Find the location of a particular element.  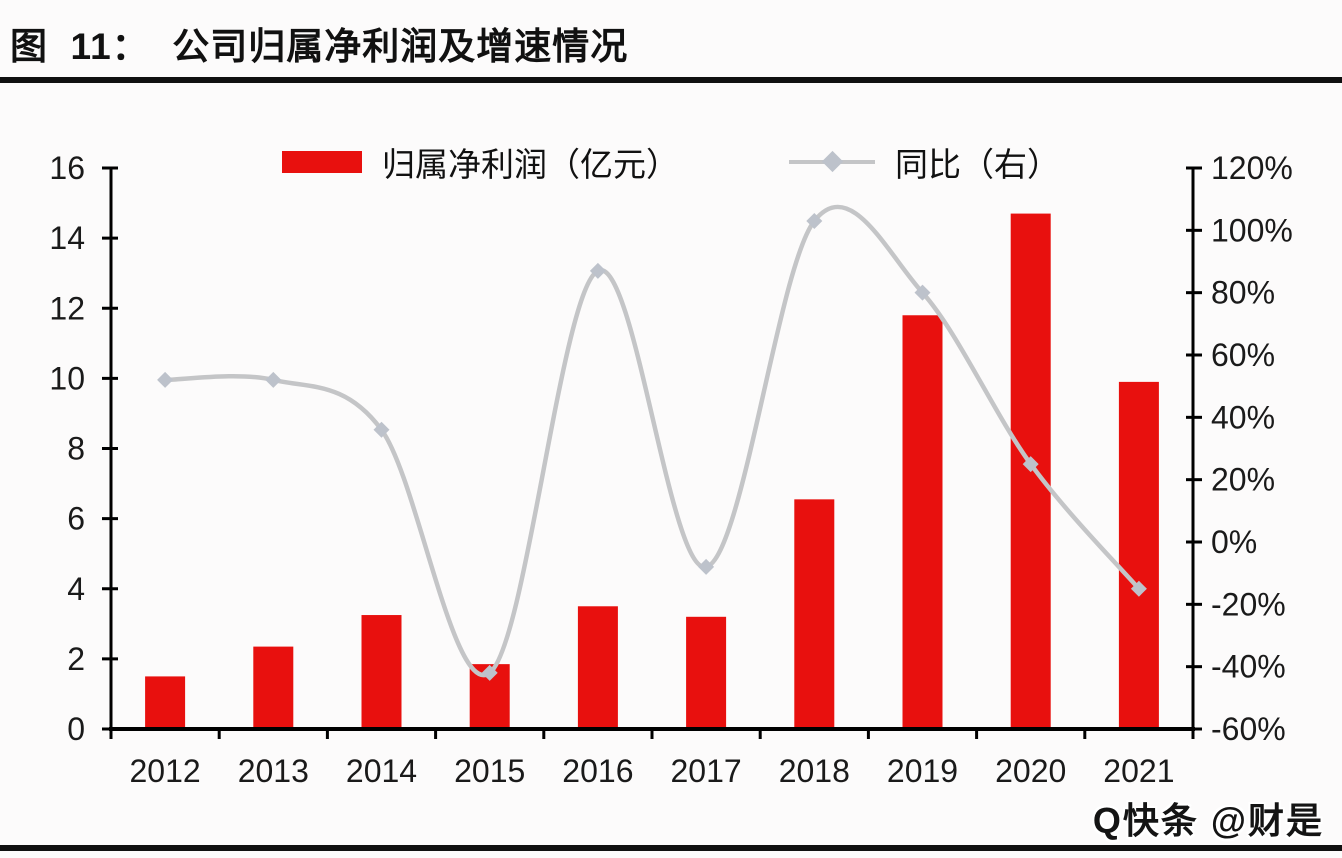

x-label-2013: 2013 is located at coordinates (273, 771).